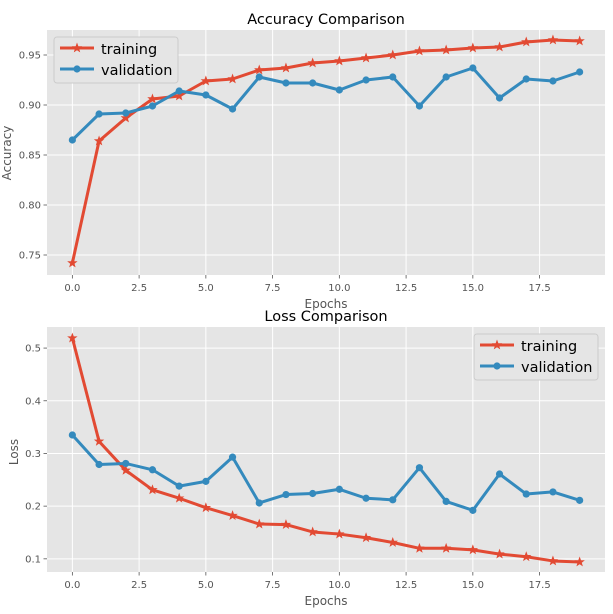  I want to click on loss-x-tick-label: 7.5, so click(273, 585).